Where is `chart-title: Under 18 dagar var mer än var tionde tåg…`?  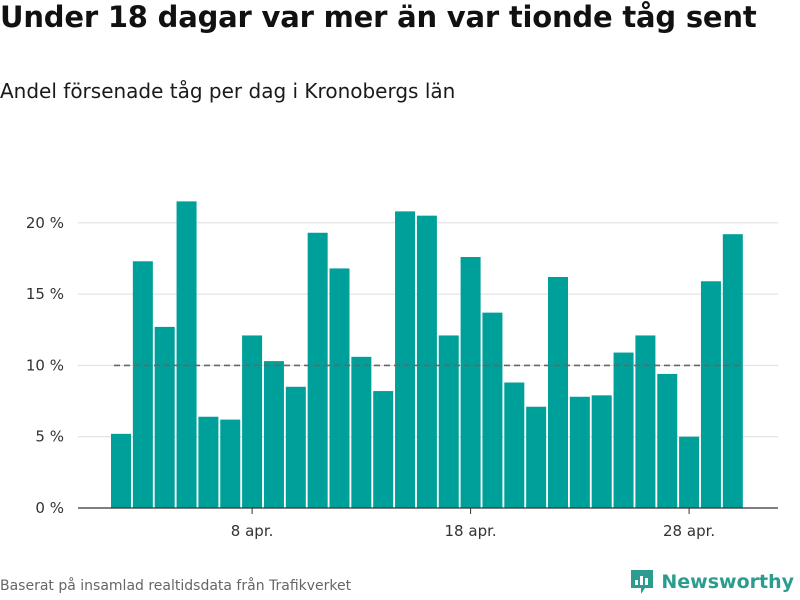 chart-title: Under 18 dagar var mer än var tionde tåg… is located at coordinates (378, 17).